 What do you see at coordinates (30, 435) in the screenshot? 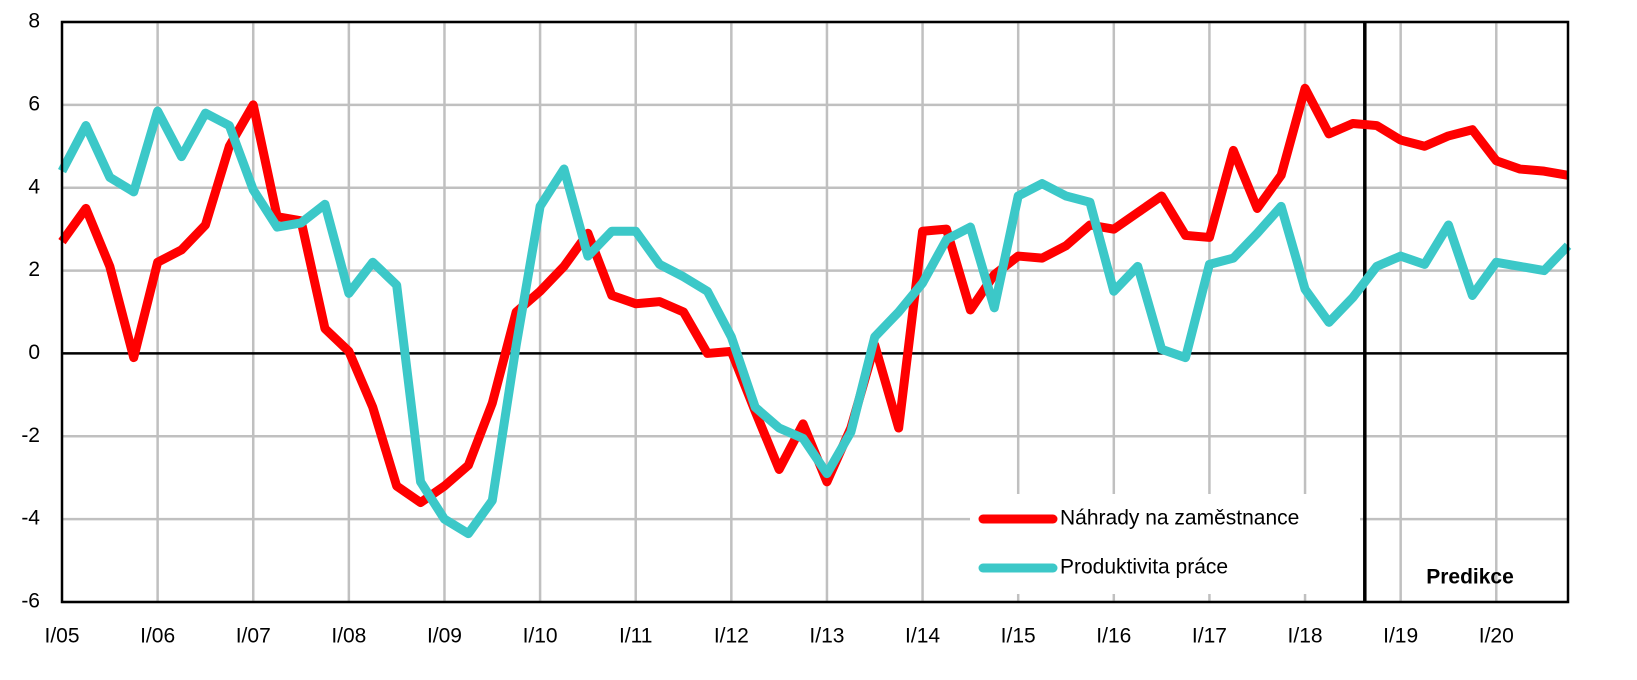
I see `y-tick-label: -2` at bounding box center [30, 435].